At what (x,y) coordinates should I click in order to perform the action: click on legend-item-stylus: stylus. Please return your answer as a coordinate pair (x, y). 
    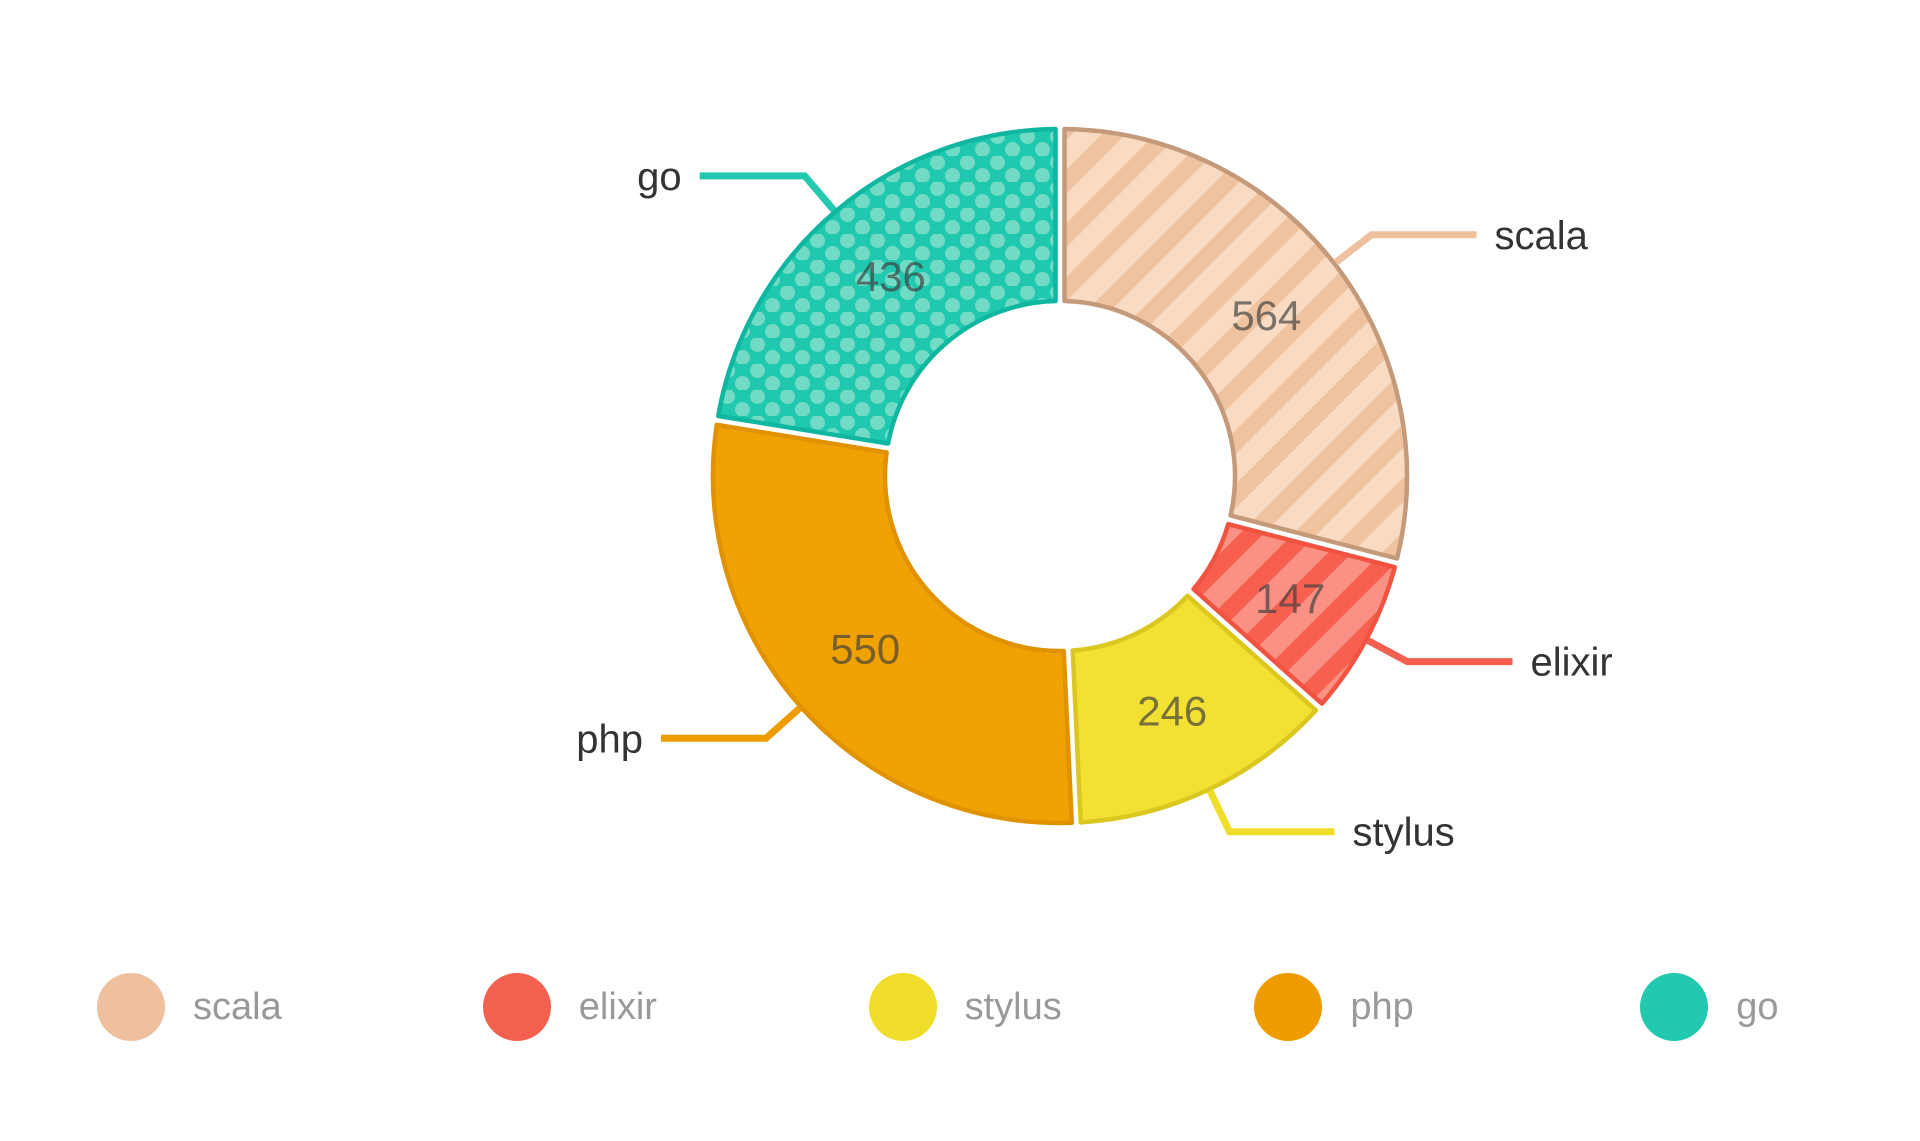
    Looking at the image, I should click on (965, 1007).